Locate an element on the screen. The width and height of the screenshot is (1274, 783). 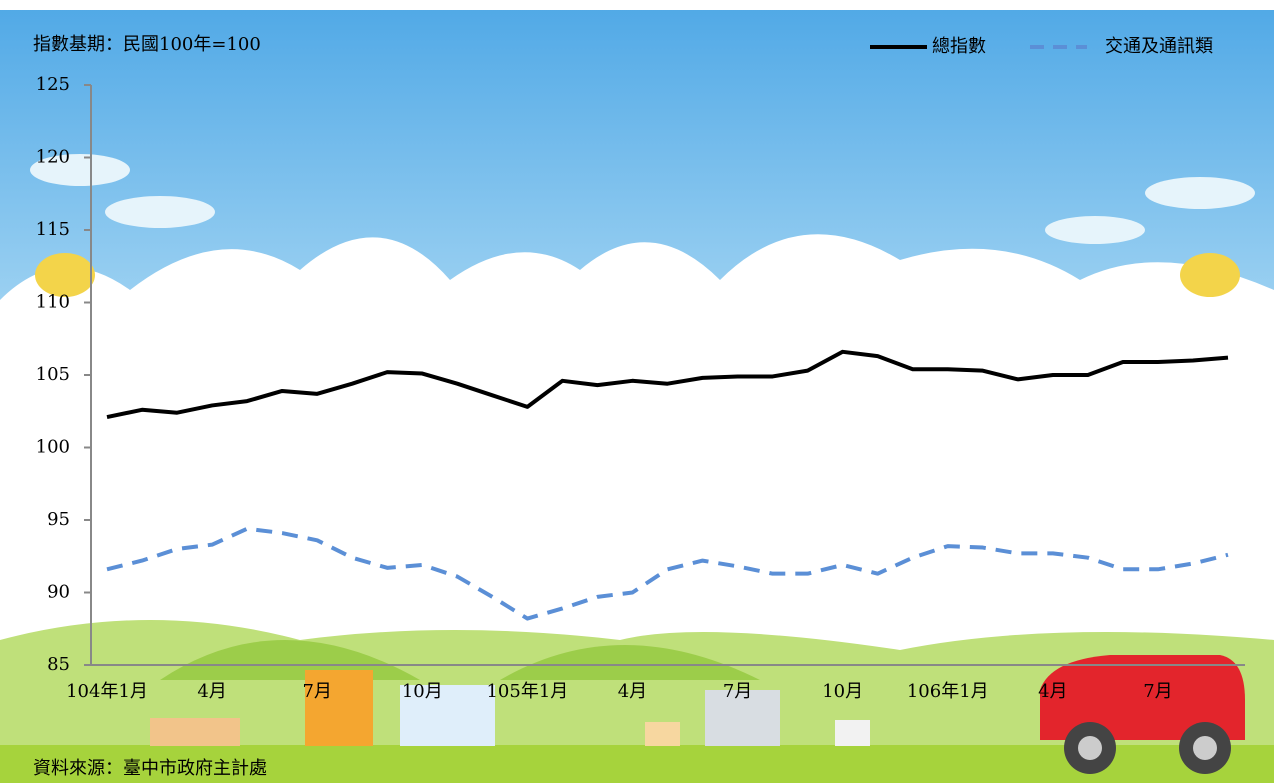
y-tick-label: 85 is located at coordinates (58, 664).